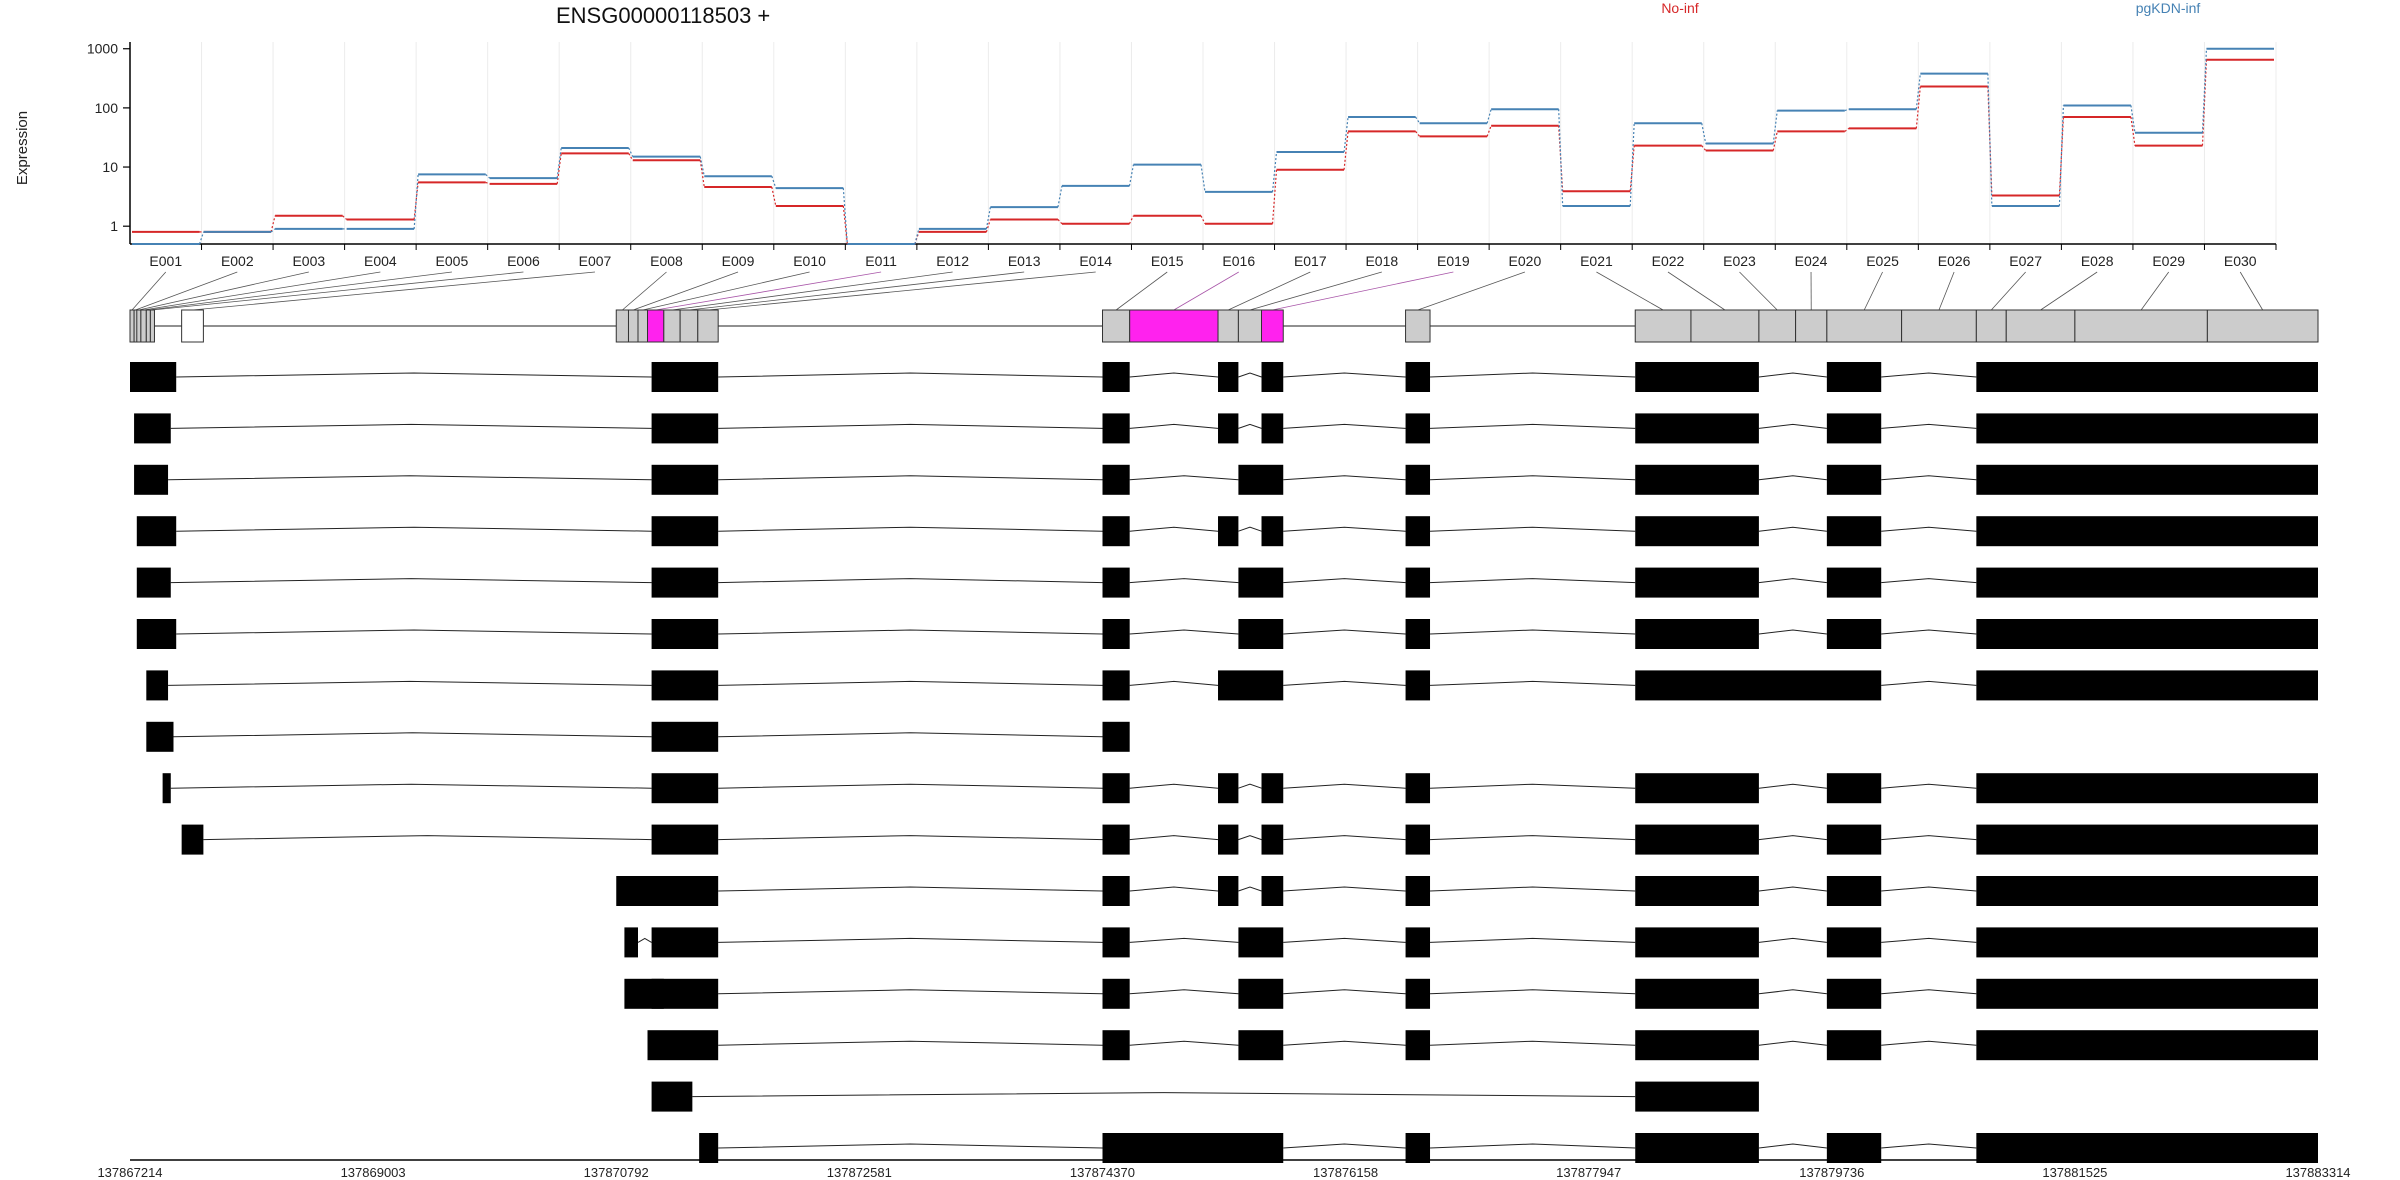 This screenshot has height=1180, width=2400. Describe the element at coordinates (1588, 1172) in the screenshot. I see `coordinate-tick-label: 137877947` at that location.